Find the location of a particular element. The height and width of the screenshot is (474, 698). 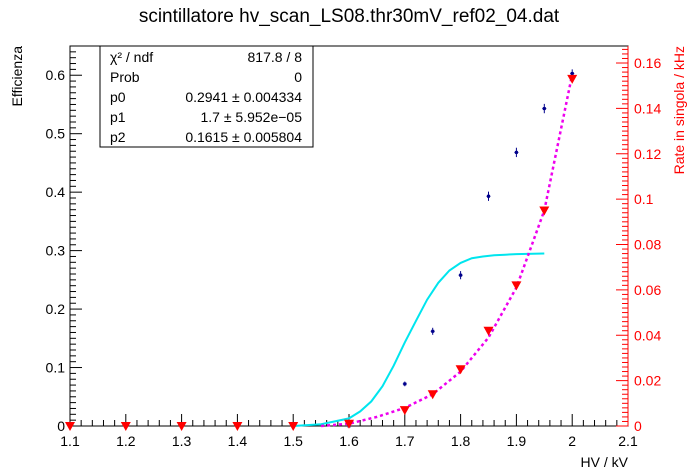

x-tick-label: 2 is located at coordinates (572, 441).